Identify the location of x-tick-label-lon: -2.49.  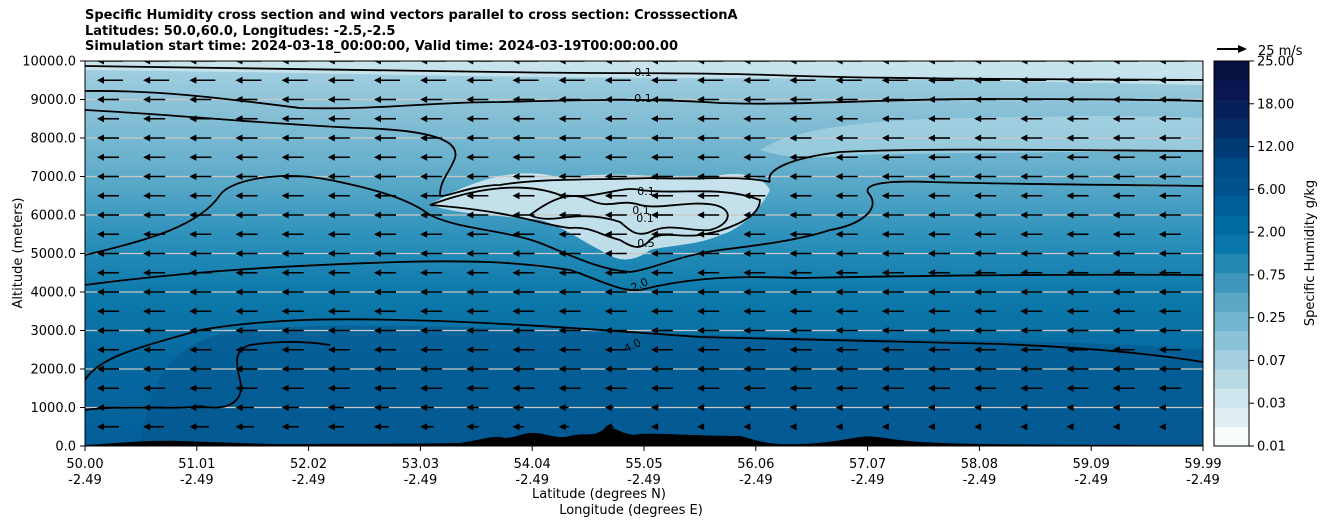
(532, 480).